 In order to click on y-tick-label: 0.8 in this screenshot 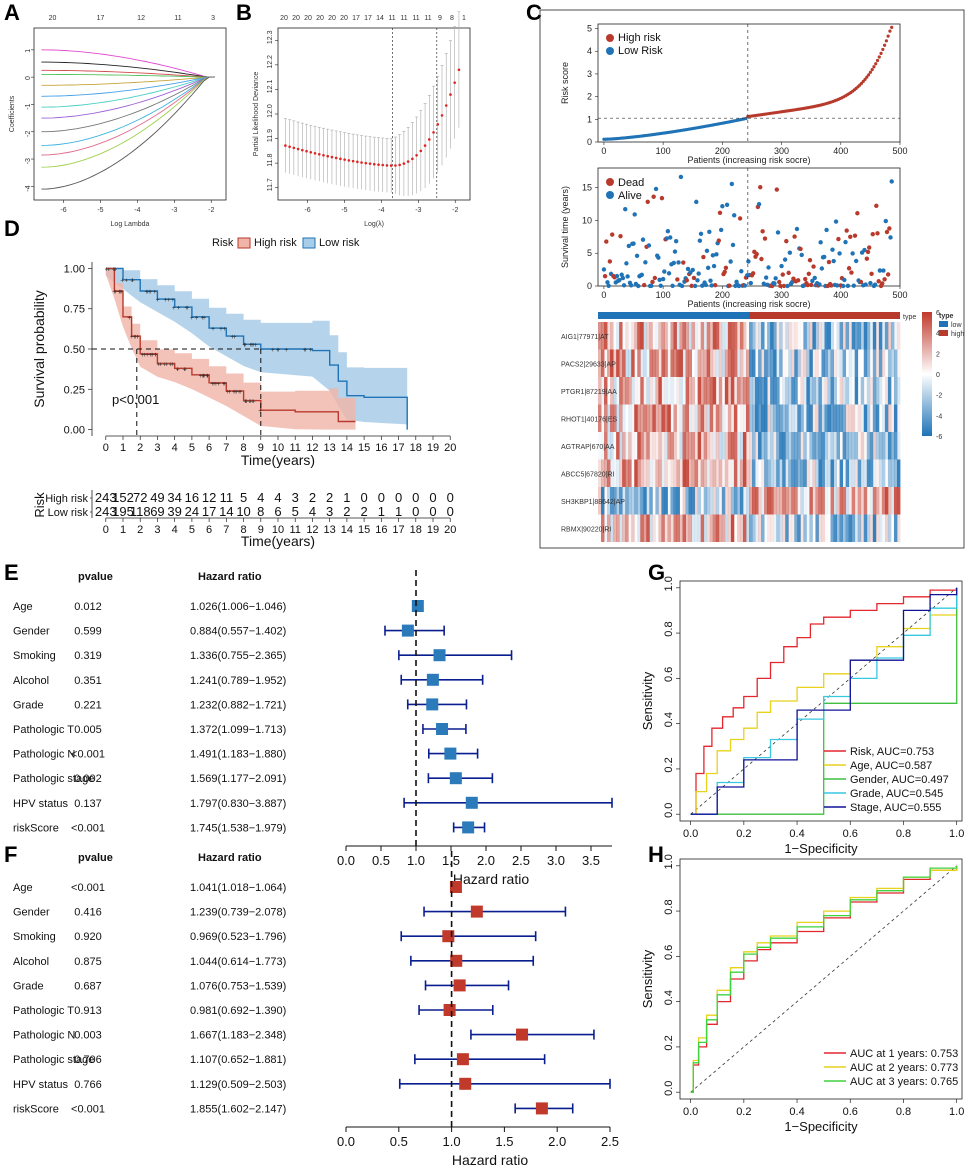, I will do `click(669, 628)`.